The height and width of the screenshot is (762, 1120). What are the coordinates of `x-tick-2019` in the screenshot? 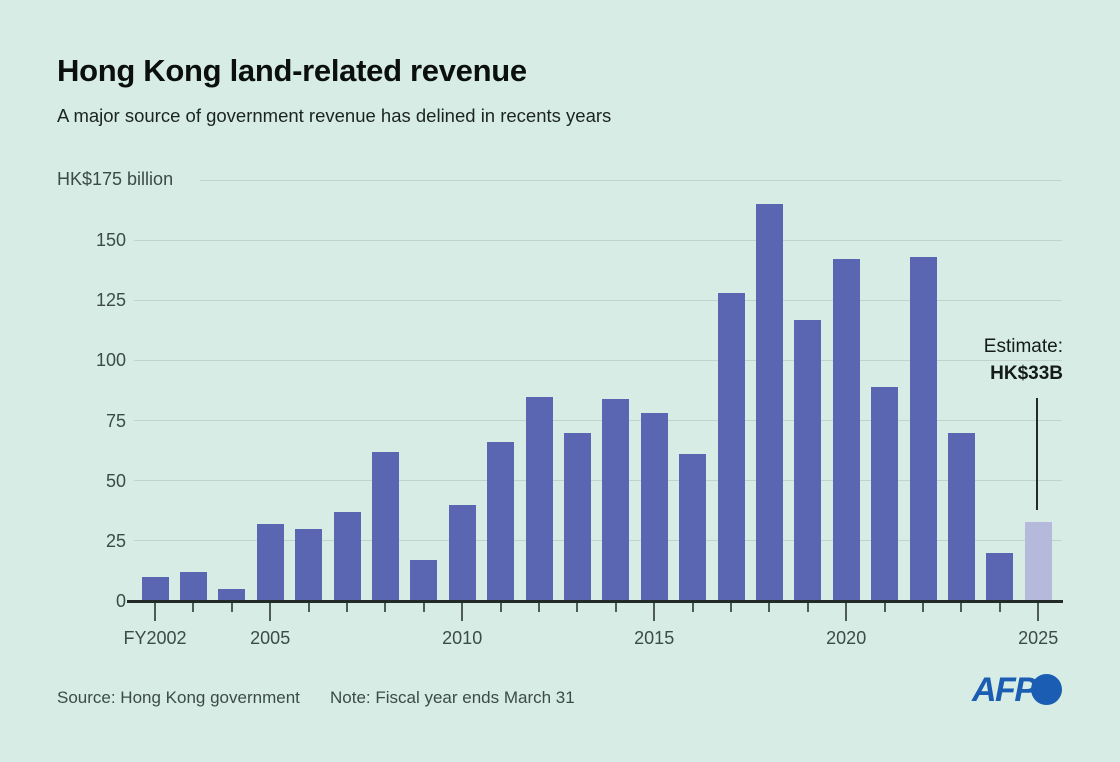 It's located at (807, 607).